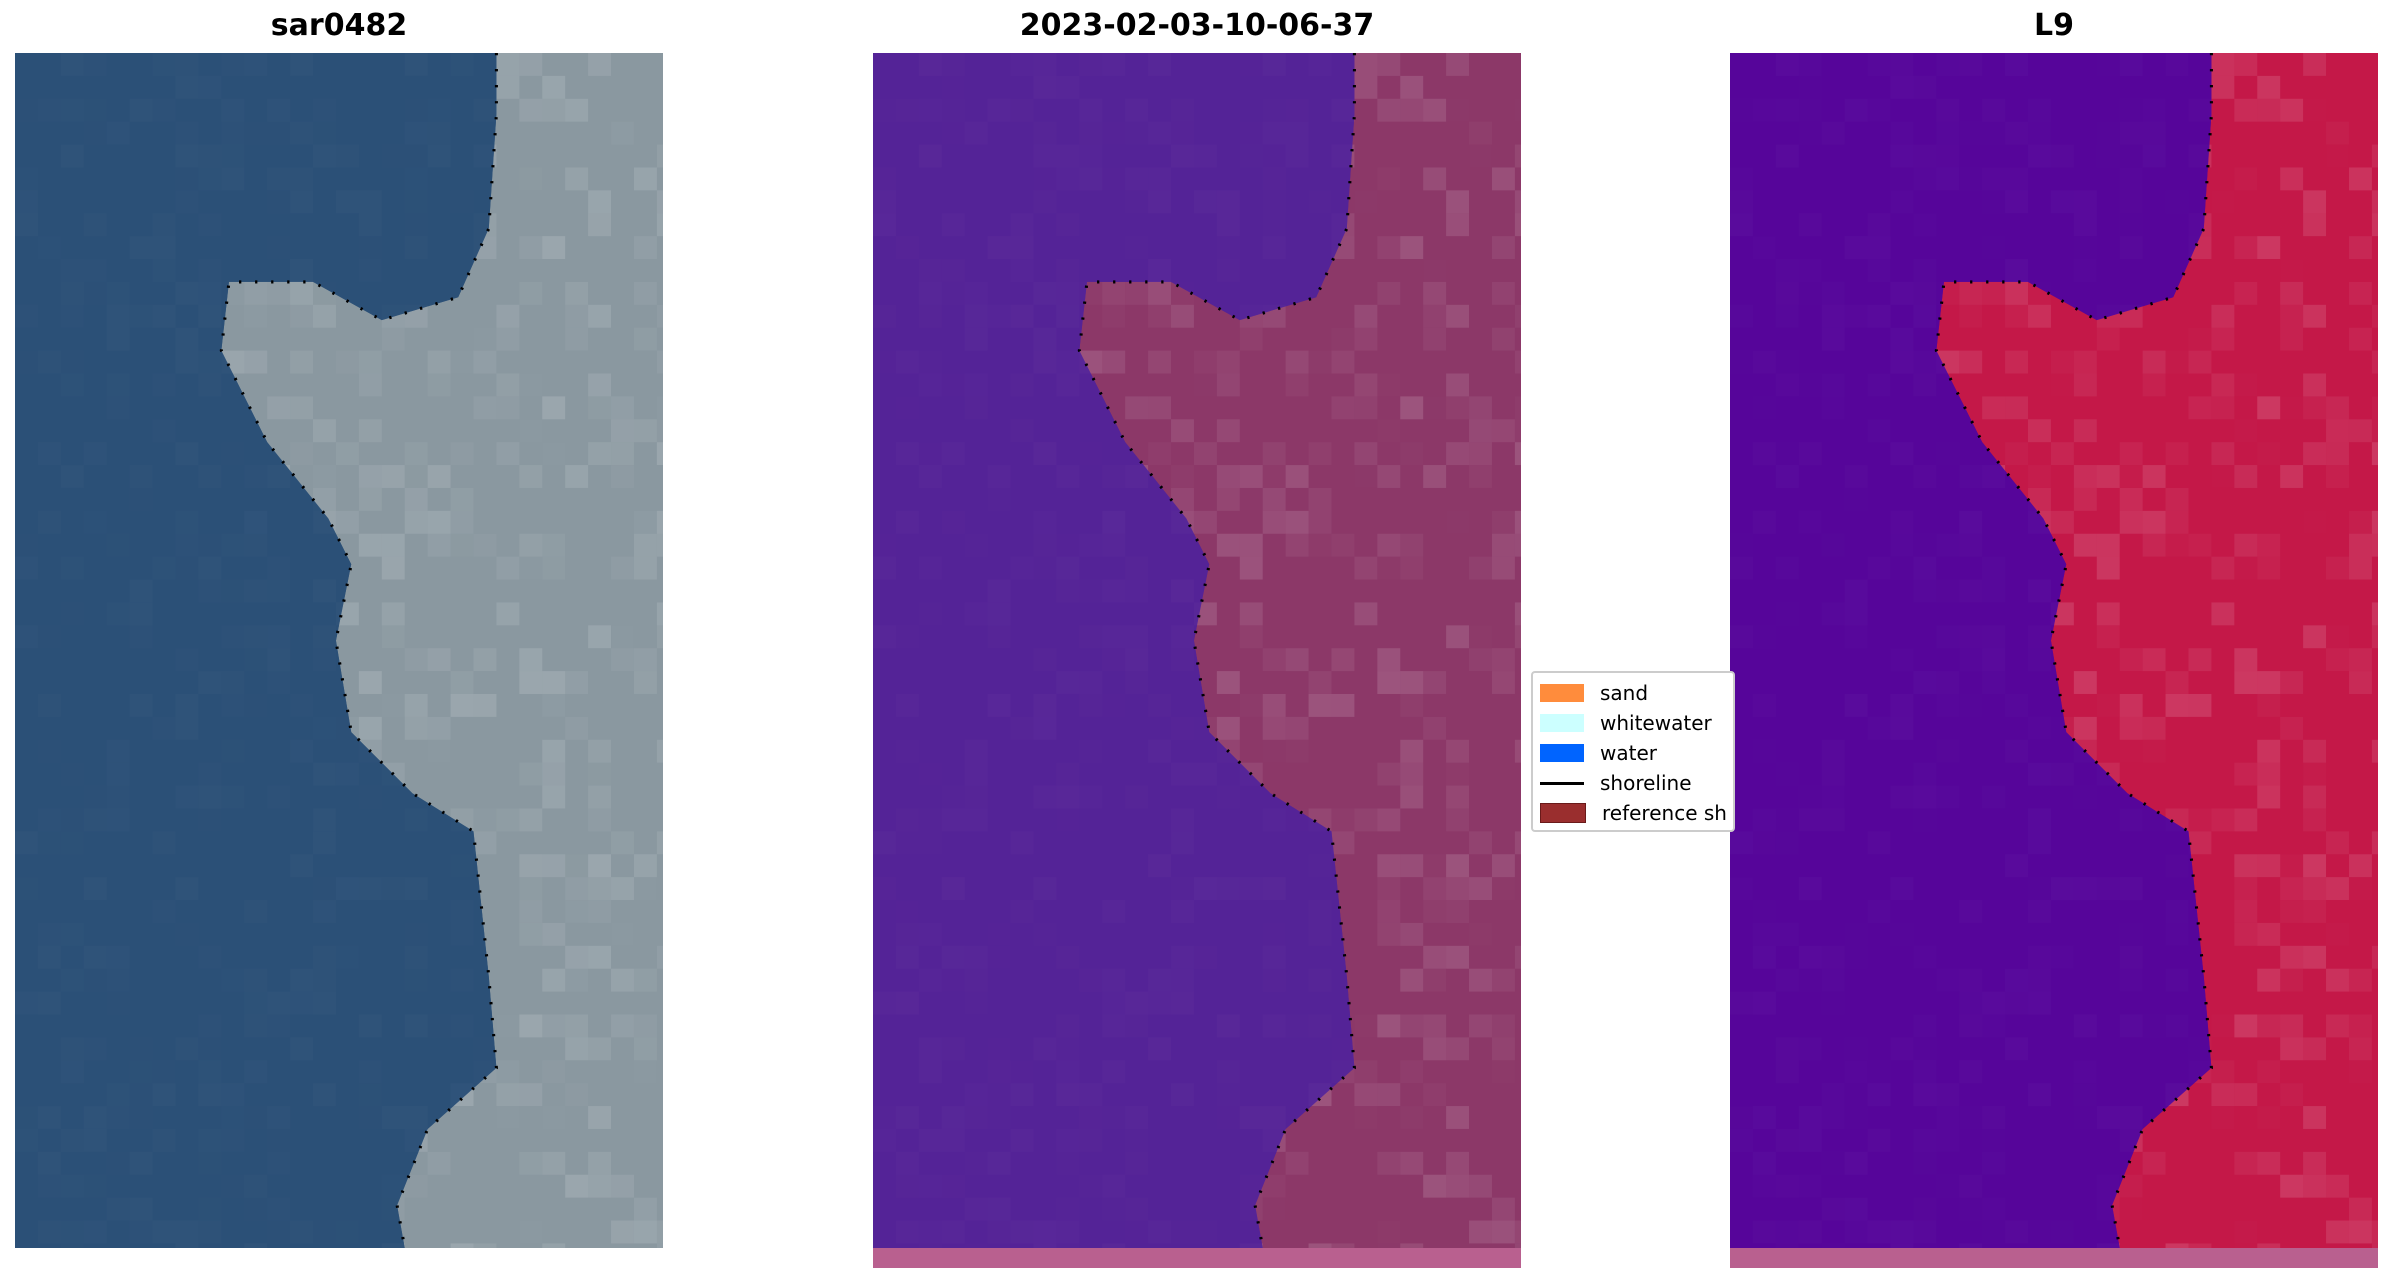 The width and height of the screenshot is (2393, 1283). Describe the element at coordinates (1562, 693) in the screenshot. I see `sand-swatch` at that location.